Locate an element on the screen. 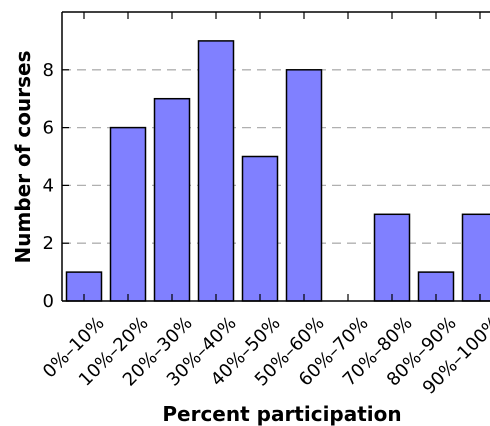  y-tick-label: 6 is located at coordinates (48, 128).